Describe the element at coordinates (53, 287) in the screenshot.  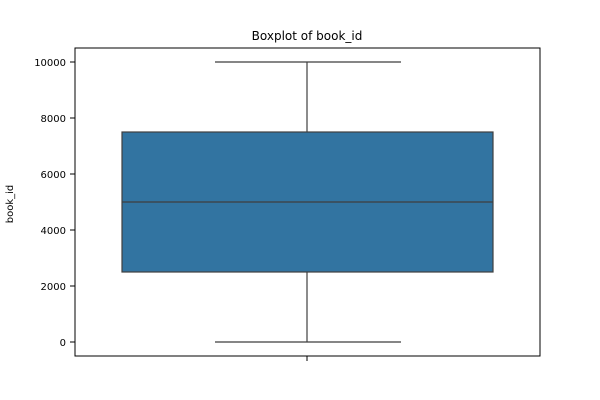
I see `y-tick-label: 2000` at that location.